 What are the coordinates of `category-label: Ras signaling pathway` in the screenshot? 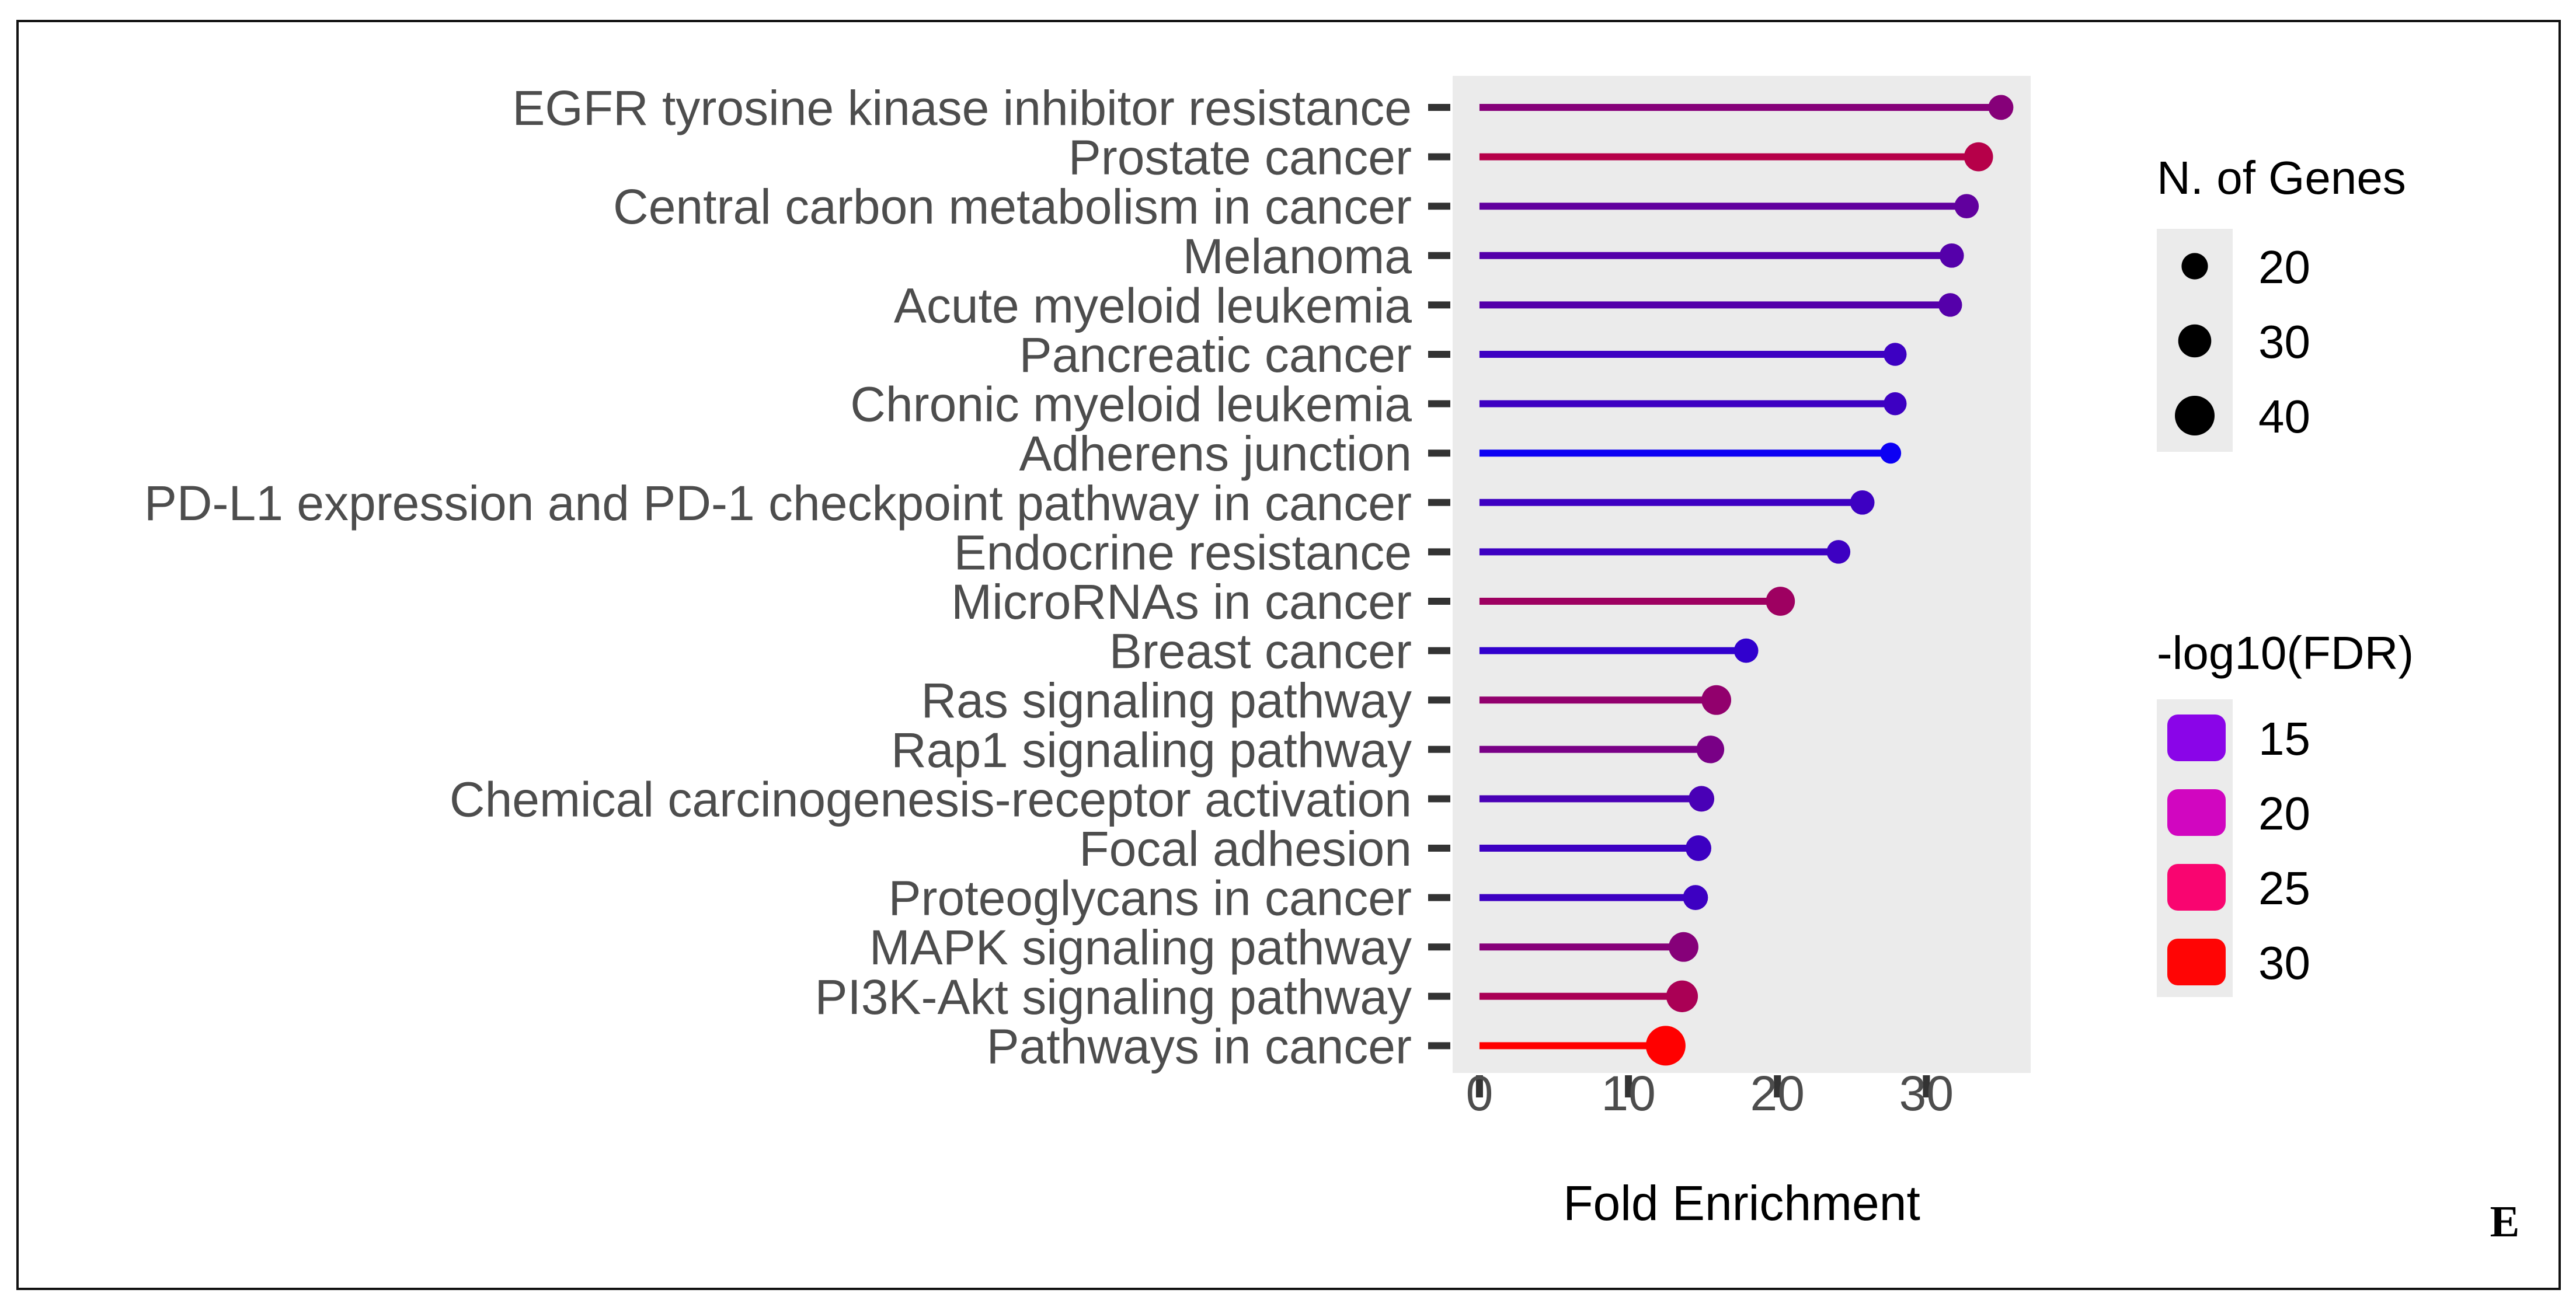 It's located at (1166, 700).